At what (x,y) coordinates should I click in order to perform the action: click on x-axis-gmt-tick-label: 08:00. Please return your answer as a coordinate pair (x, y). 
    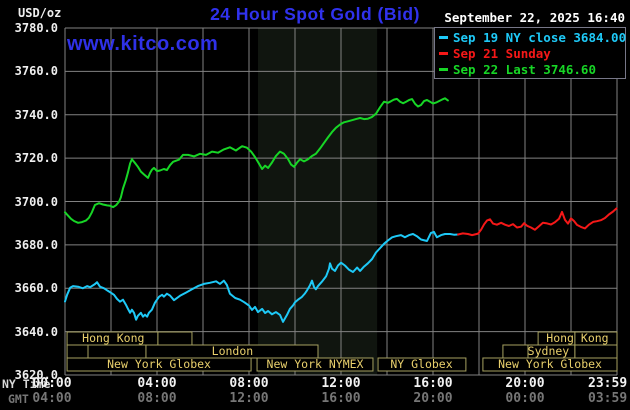
    Looking at the image, I should click on (157, 398).